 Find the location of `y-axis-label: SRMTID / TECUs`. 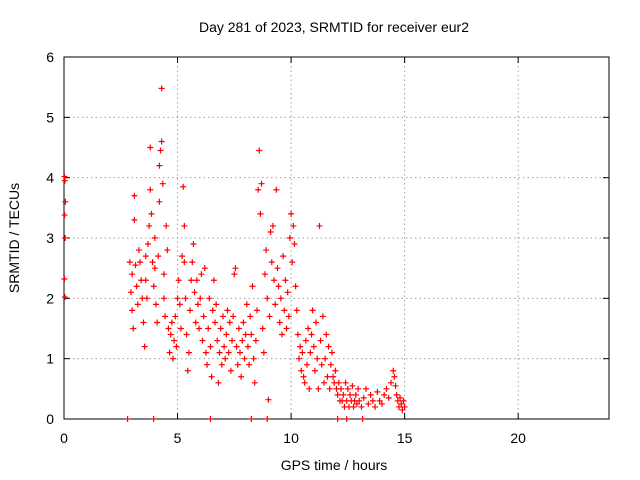

y-axis-label: SRMTID / TECUs is located at coordinates (14, 238).